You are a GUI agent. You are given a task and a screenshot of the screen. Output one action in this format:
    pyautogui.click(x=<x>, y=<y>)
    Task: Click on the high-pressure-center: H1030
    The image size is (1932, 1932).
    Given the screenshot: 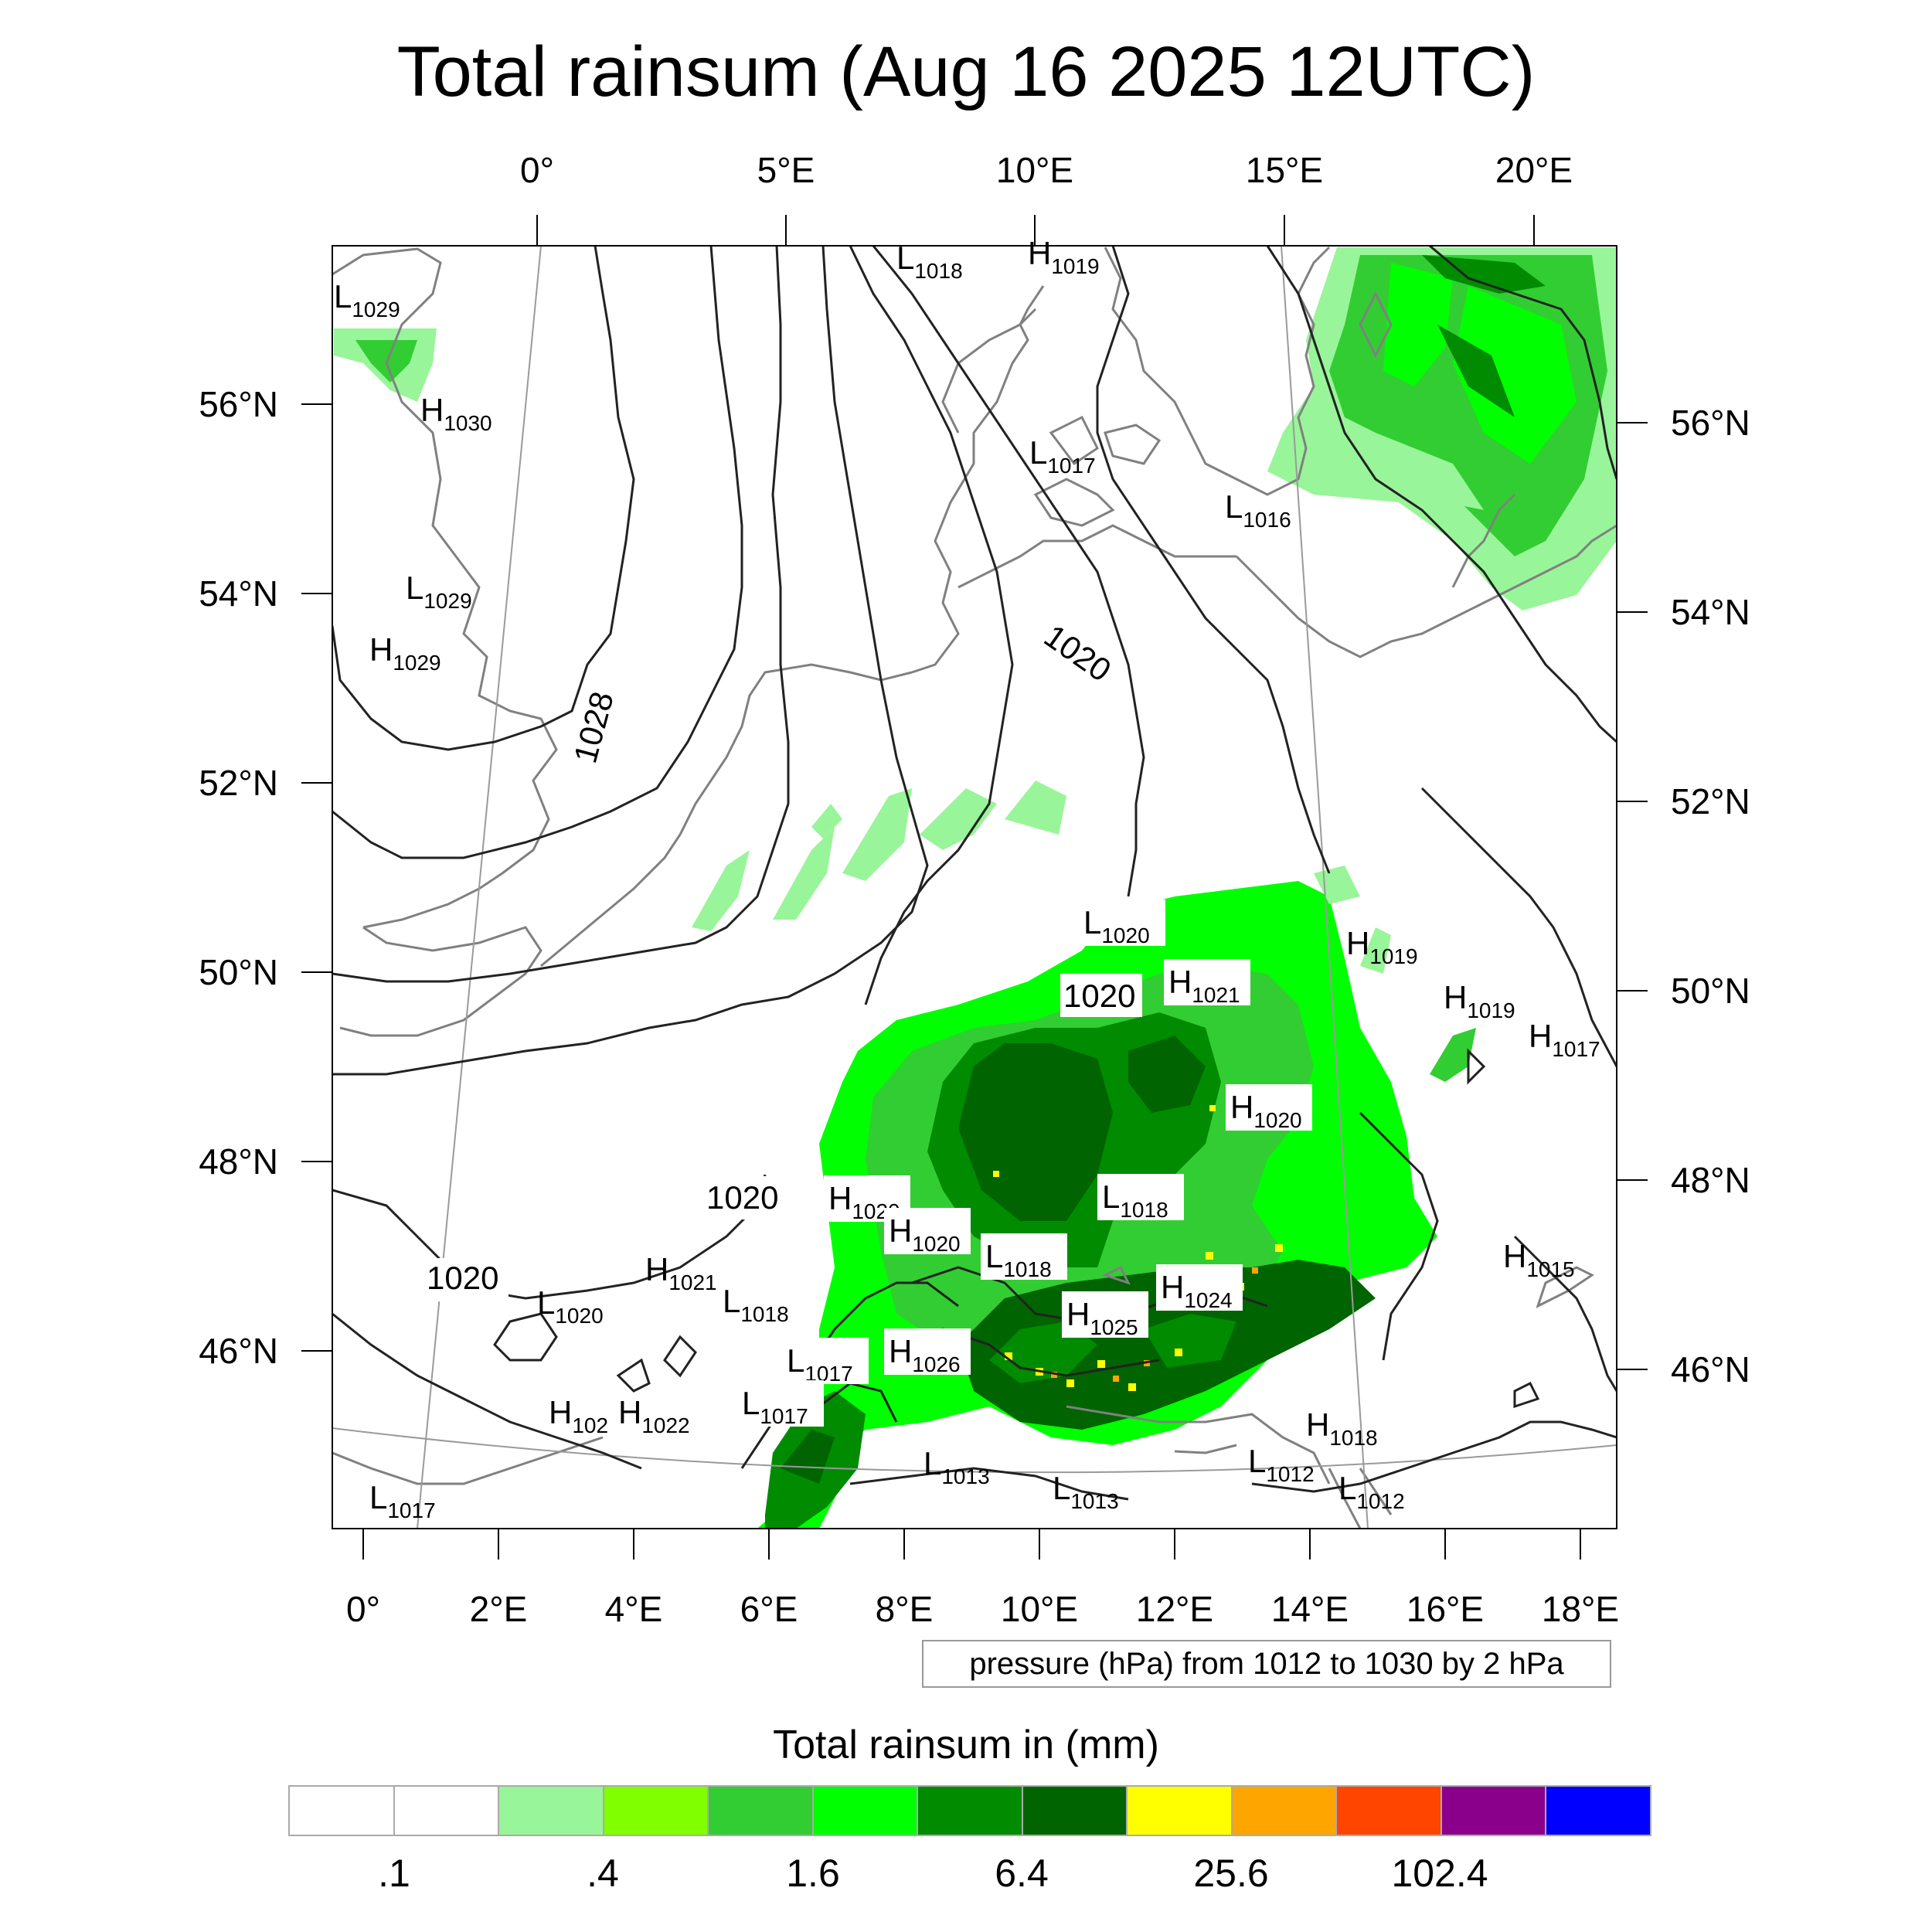 What is the action you would take?
    pyautogui.click(x=456, y=414)
    